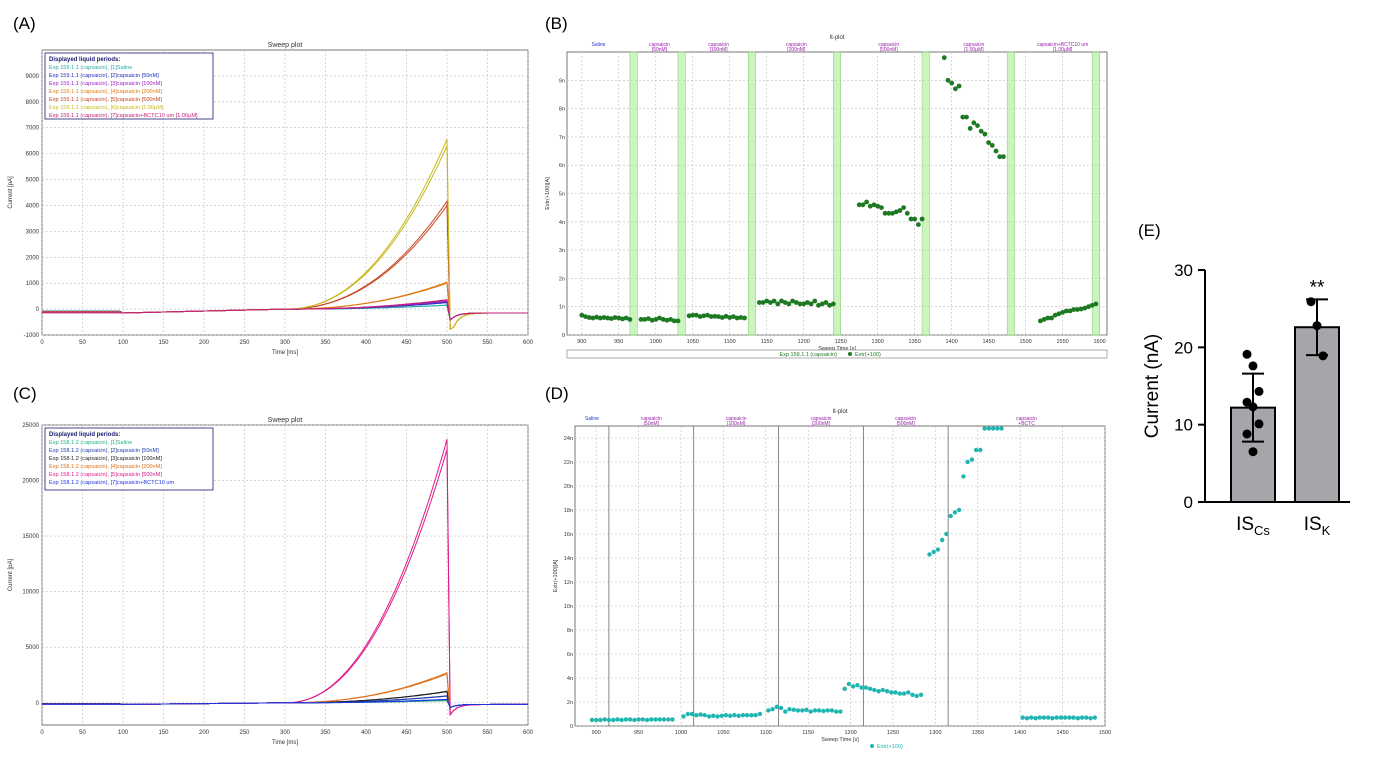 Image resolution: width=1373 pixels, height=762 pixels. Describe the element at coordinates (1262, 530) in the screenshot. I see `category-subscript: Cs` at that location.